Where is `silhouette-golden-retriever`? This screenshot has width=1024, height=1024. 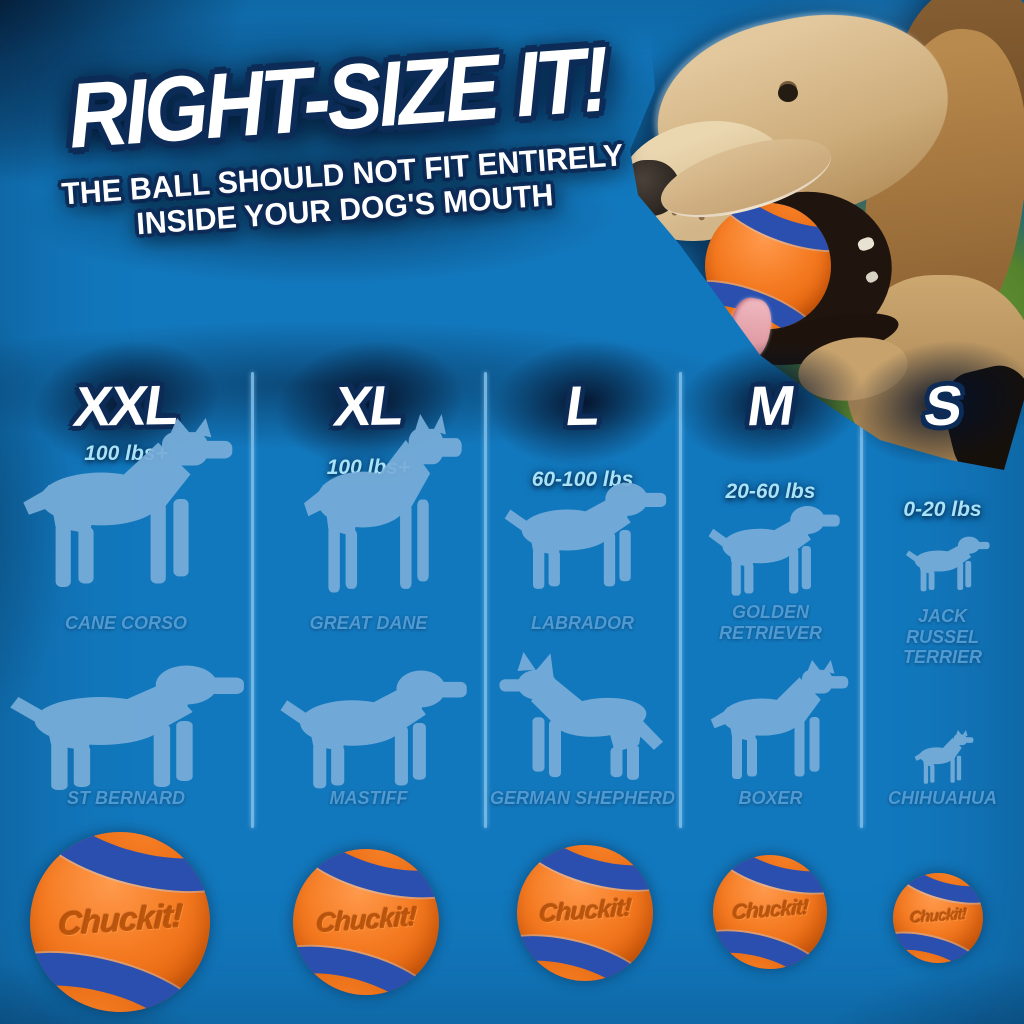 silhouette-golden-retriever is located at coordinates (773, 546).